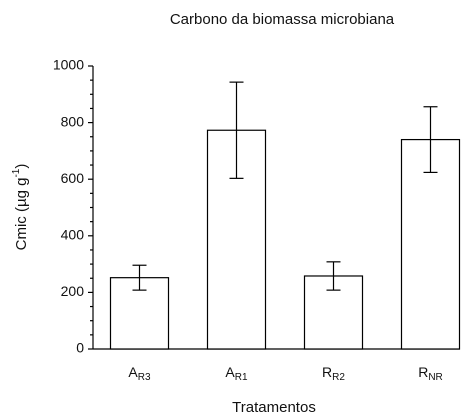  I want to click on x-tick-label: AR3, so click(139, 373).